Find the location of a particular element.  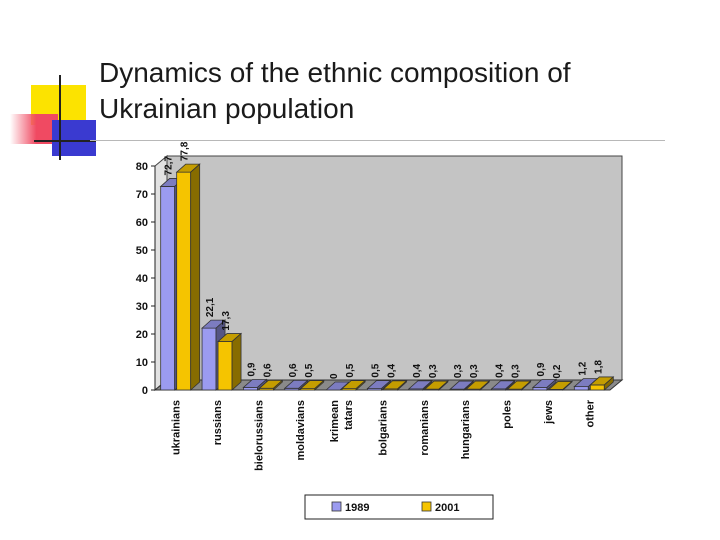

x-tick-label: poles is located at coordinates (508, 414).